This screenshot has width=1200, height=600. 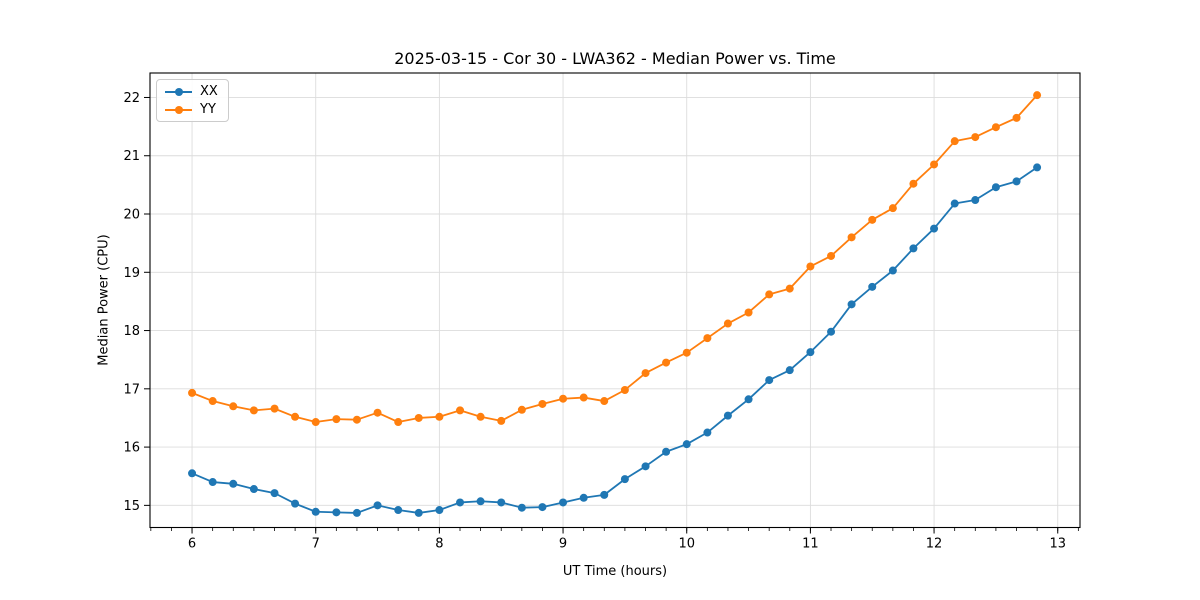 I want to click on legend-label-xx: XX, so click(x=209, y=91).